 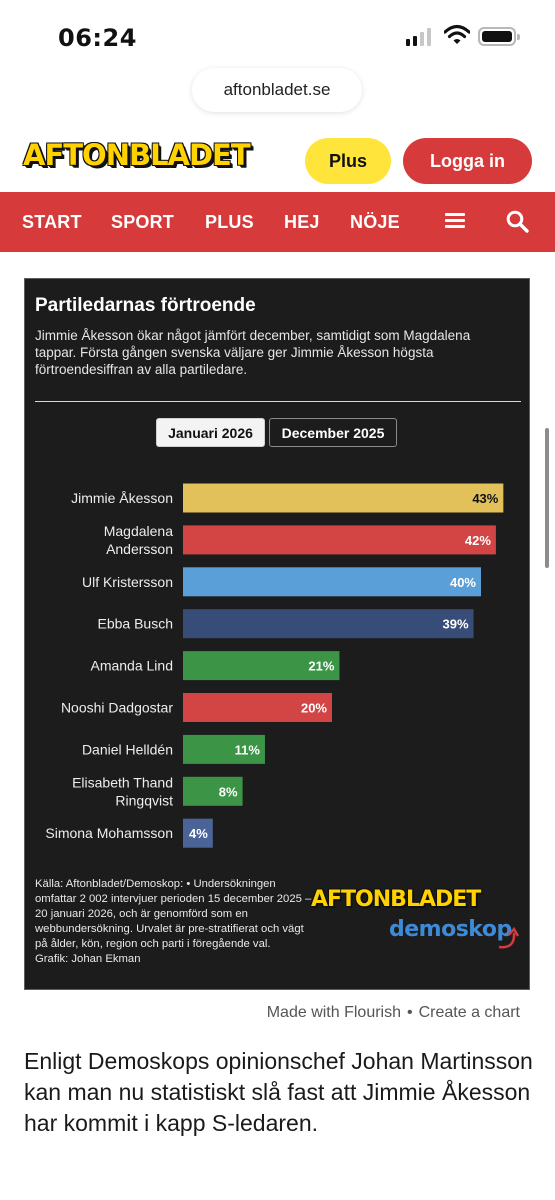 I want to click on demoskop-arrow-icon, so click(x=509, y=937).